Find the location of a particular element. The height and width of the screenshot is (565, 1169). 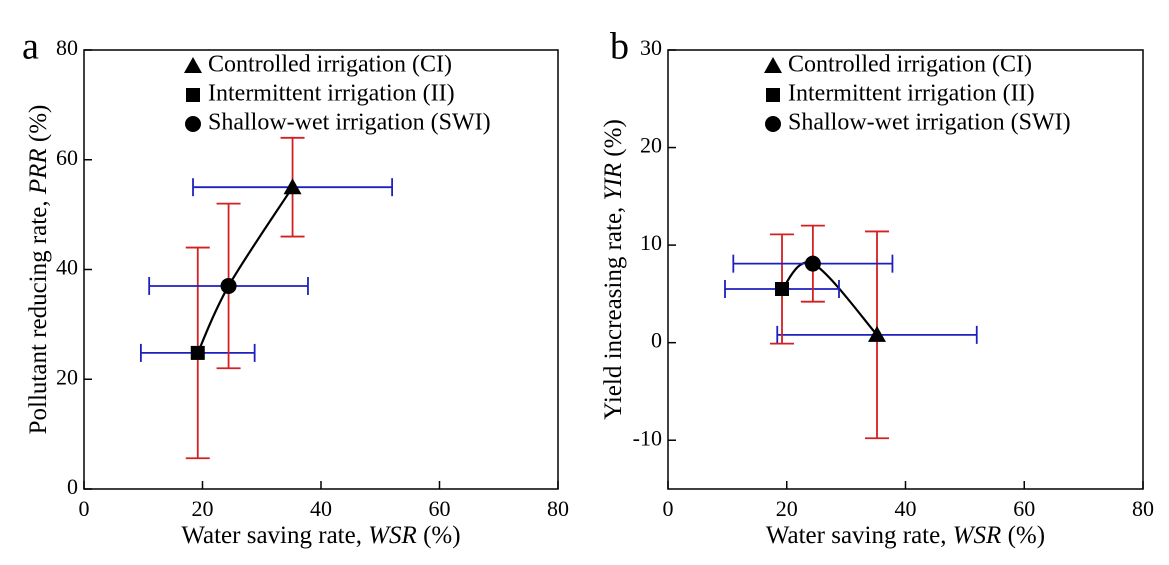

y-tick-label: 30 is located at coordinates (651, 47).